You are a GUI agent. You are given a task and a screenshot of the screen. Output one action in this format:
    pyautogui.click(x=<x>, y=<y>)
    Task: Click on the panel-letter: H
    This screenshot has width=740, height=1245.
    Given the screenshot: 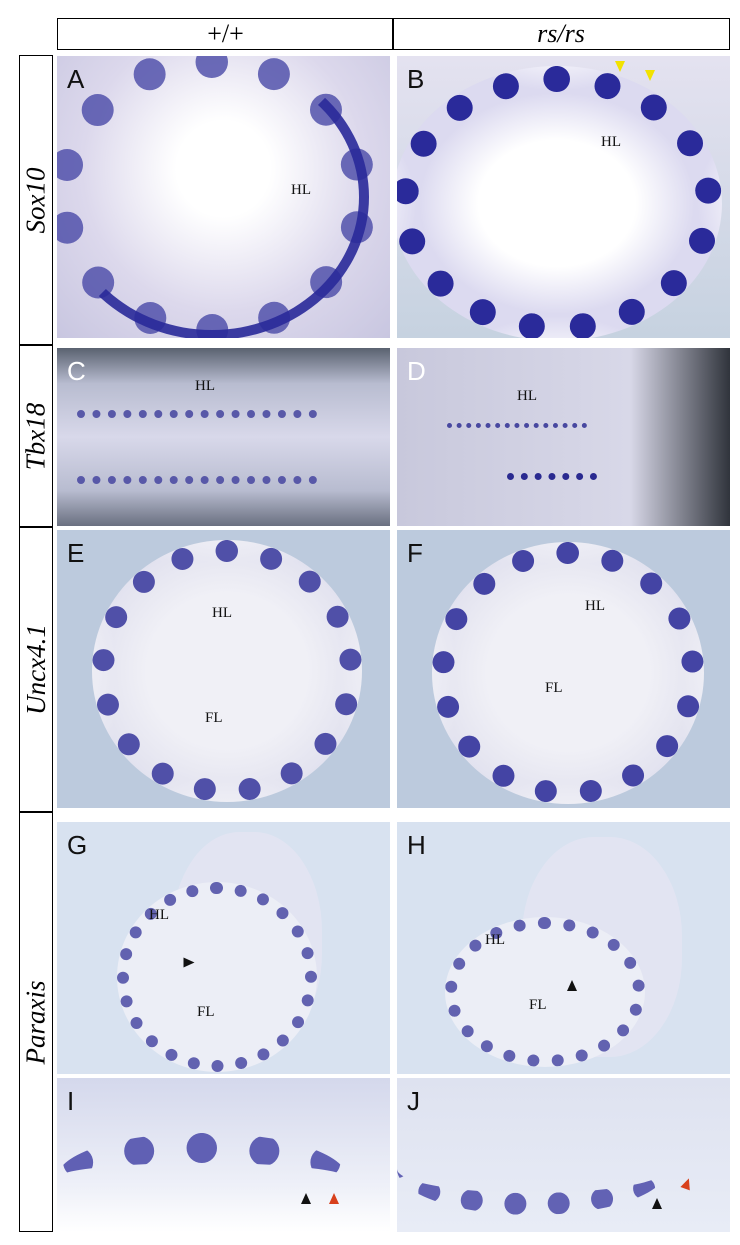 What is the action you would take?
    pyautogui.click(x=416, y=845)
    